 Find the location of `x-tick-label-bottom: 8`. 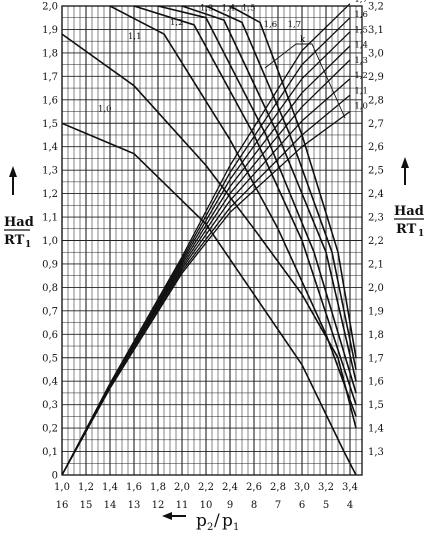

x-tick-label-bottom: 8 is located at coordinates (254, 505).